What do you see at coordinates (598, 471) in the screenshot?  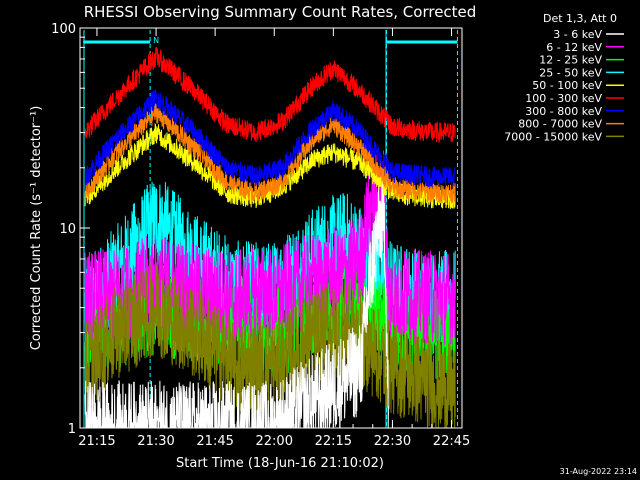 I see `timestamp: 31-Aug-2022 23:14` at bounding box center [598, 471].